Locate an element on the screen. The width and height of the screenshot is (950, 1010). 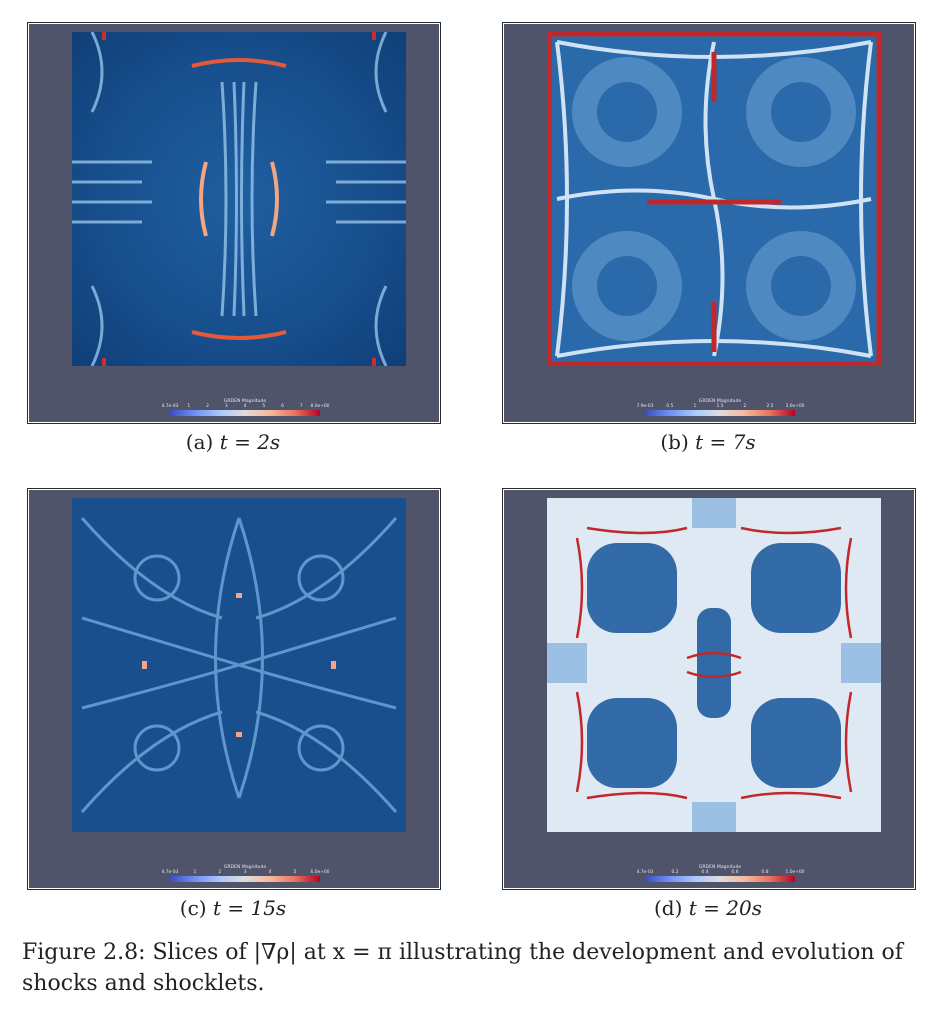
colorbar-tick: 0.8 is located at coordinates (765, 872).